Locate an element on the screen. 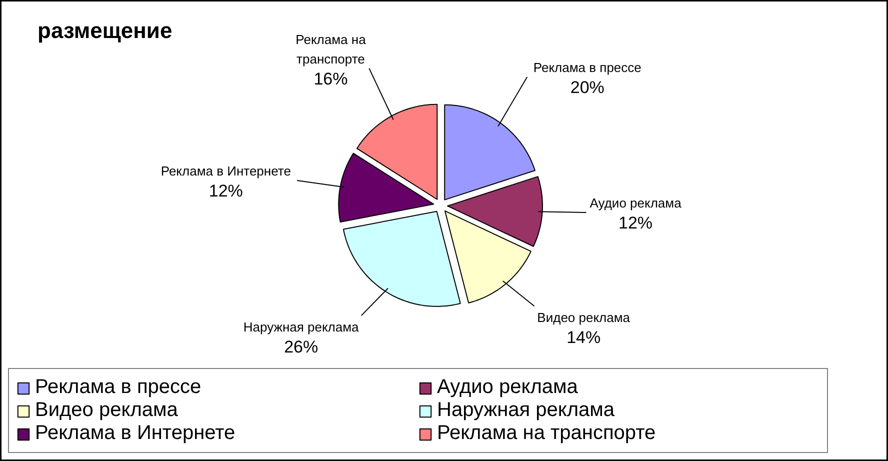 The height and width of the screenshot is (461, 888). legend-label: Реклама на транспорте is located at coordinates (547, 433).